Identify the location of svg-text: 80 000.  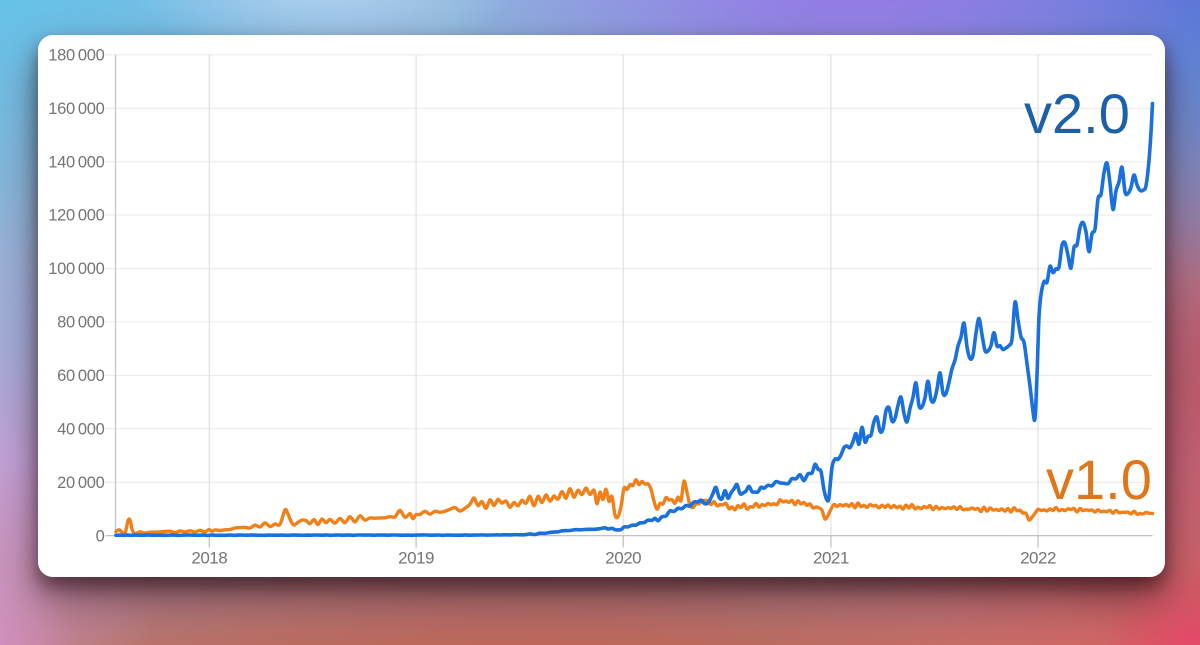
(81, 323).